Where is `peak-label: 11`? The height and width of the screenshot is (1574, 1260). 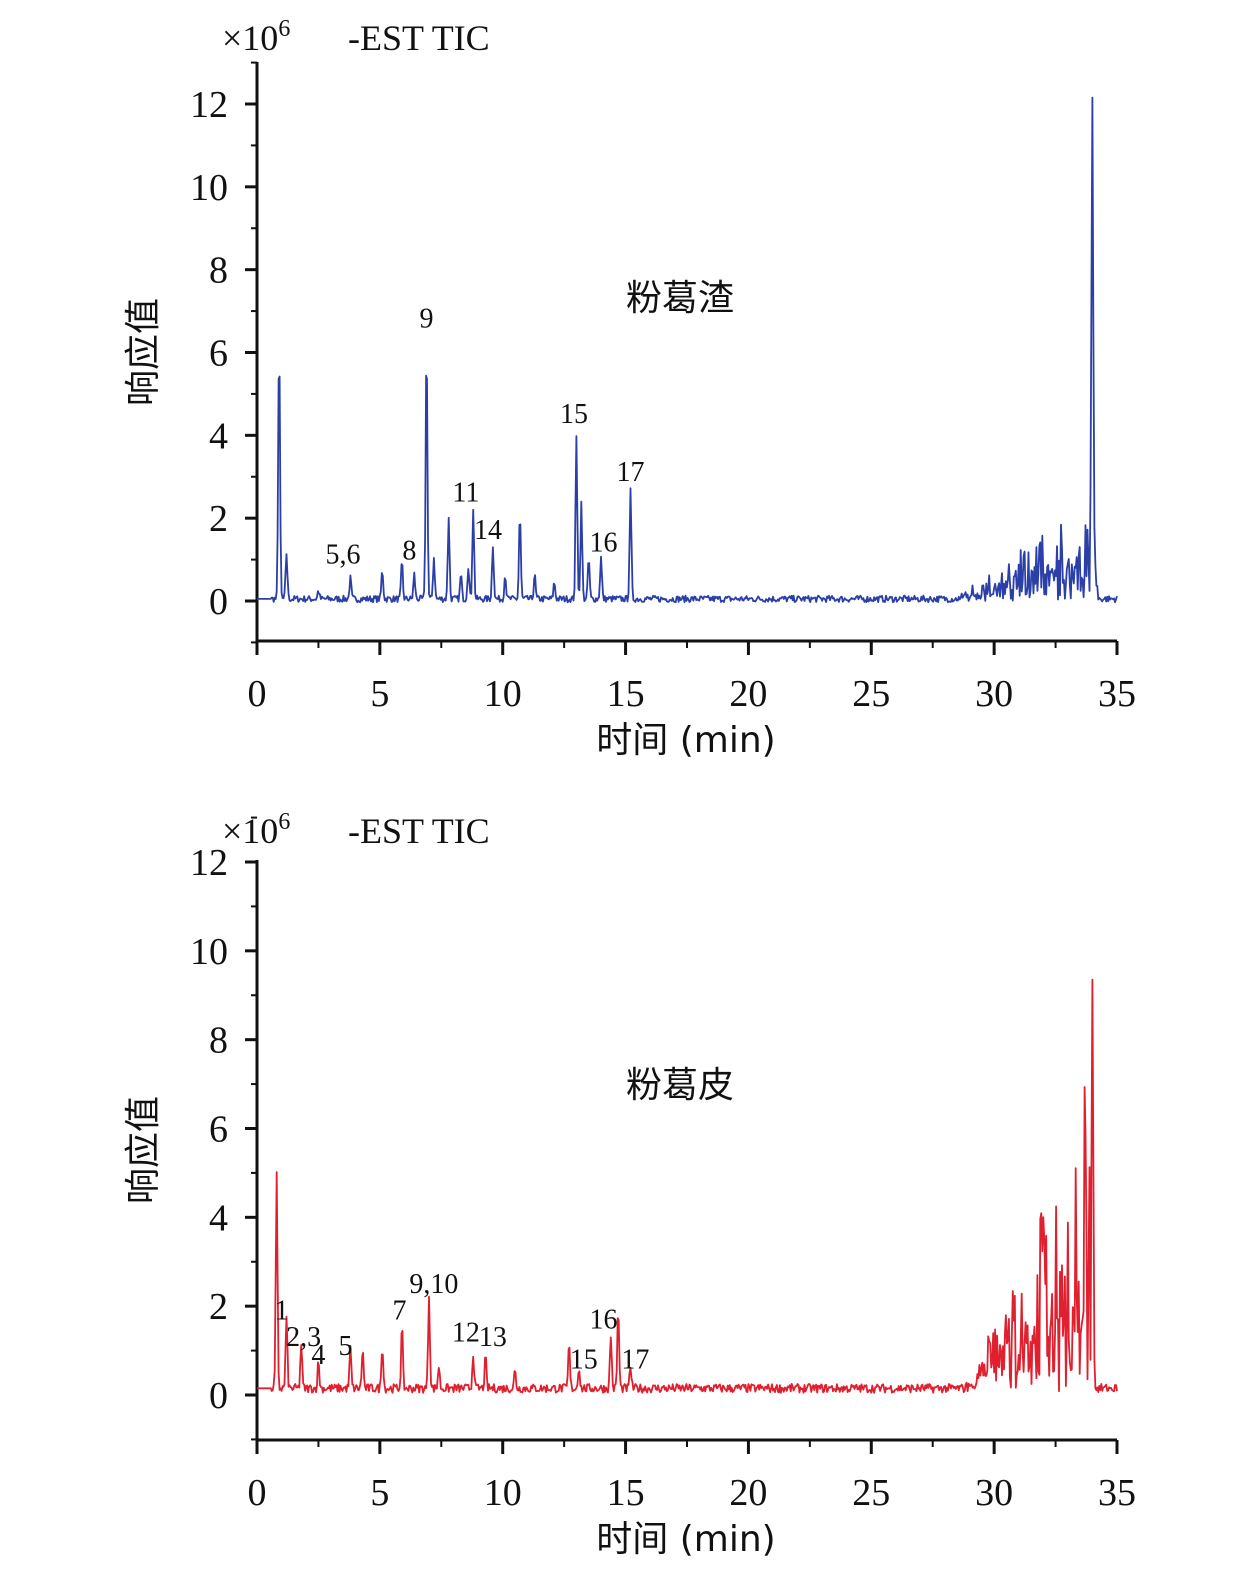 peak-label: 11 is located at coordinates (465, 493).